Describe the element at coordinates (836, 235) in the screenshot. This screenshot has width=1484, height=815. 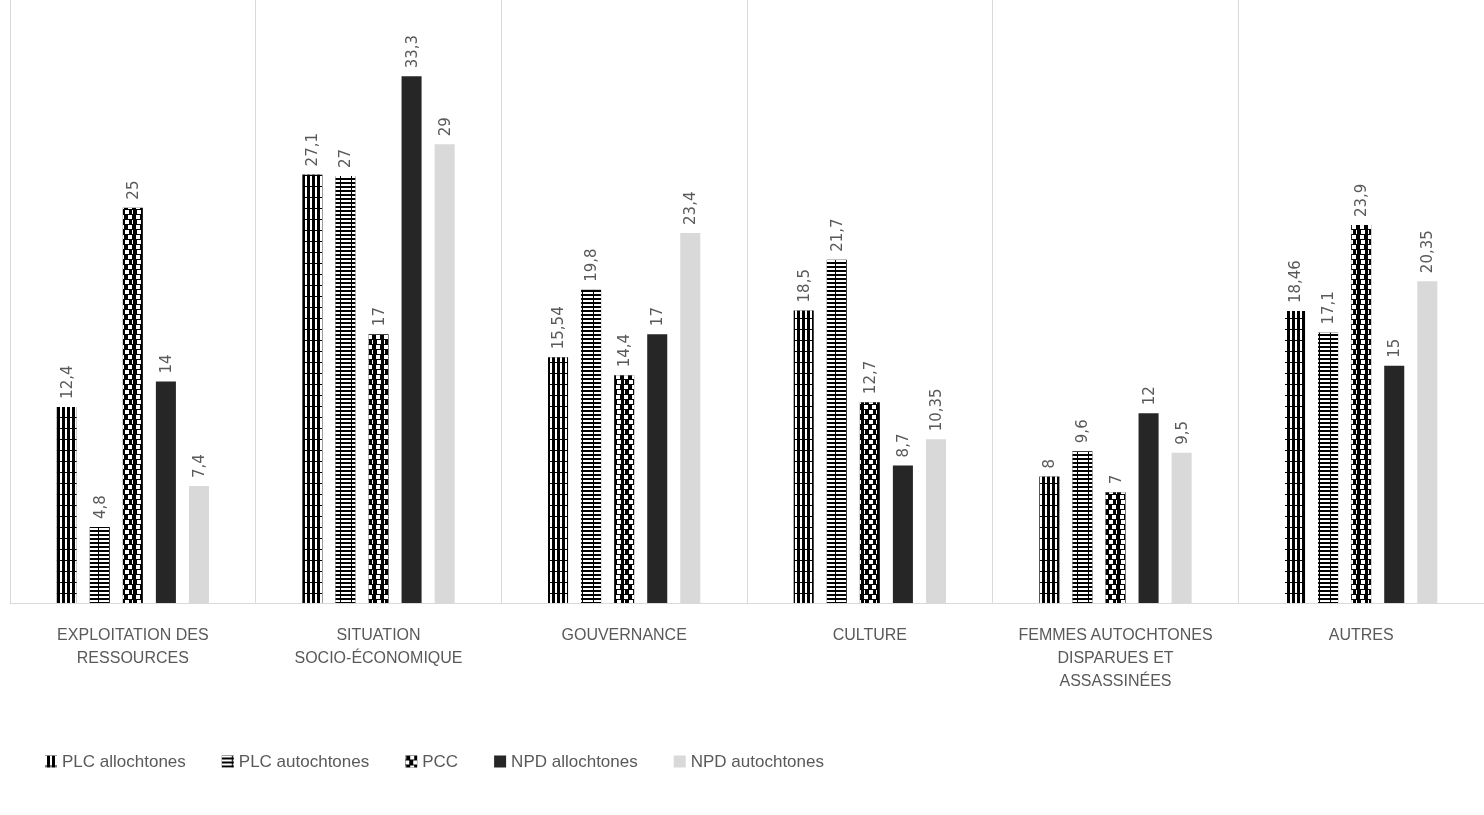
I see `data-label: 21,7` at that location.